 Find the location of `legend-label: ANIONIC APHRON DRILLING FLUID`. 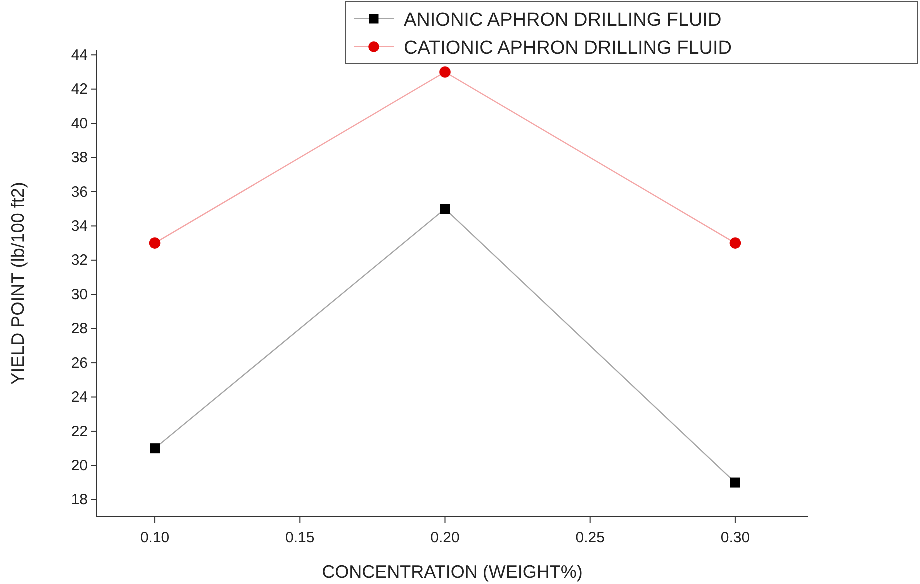

legend-label: ANIONIC APHRON DRILLING FLUID is located at coordinates (563, 20).